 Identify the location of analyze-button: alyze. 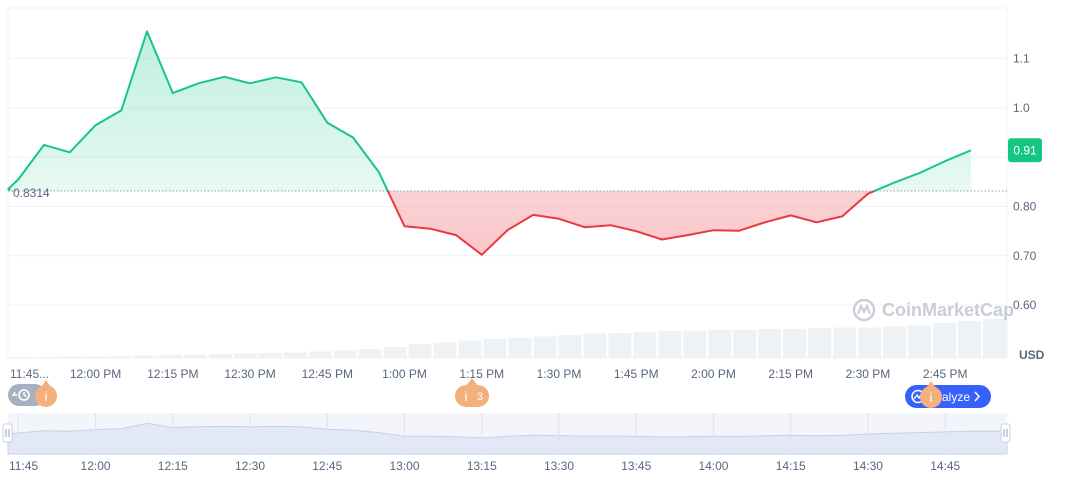
(948, 396).